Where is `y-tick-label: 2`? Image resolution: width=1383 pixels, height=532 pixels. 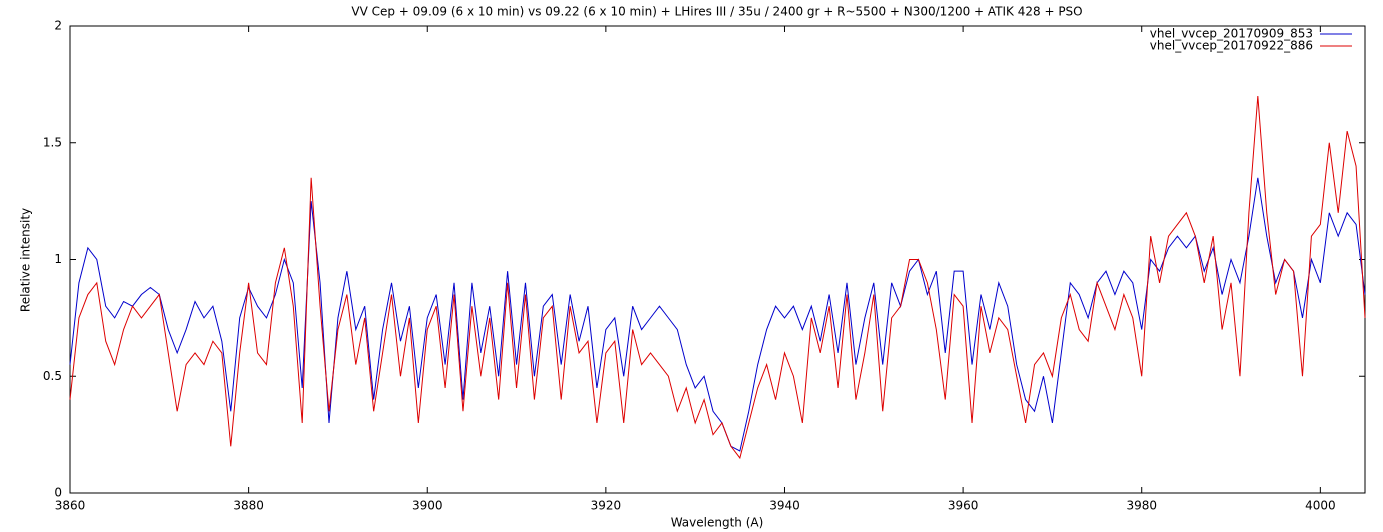 y-tick-label: 2 is located at coordinates (58, 26).